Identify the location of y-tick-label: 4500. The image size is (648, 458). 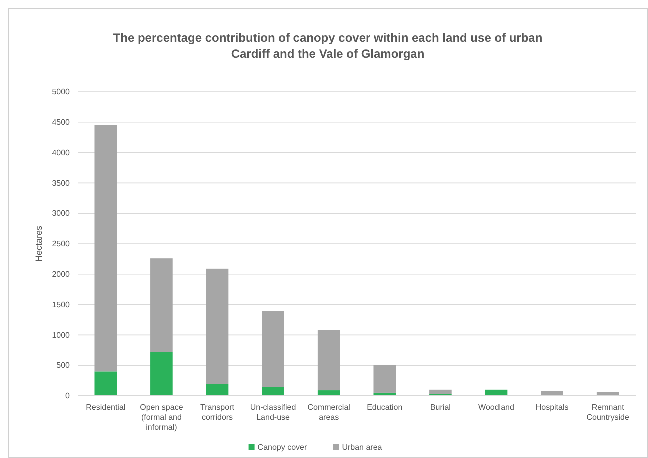
(61, 122).